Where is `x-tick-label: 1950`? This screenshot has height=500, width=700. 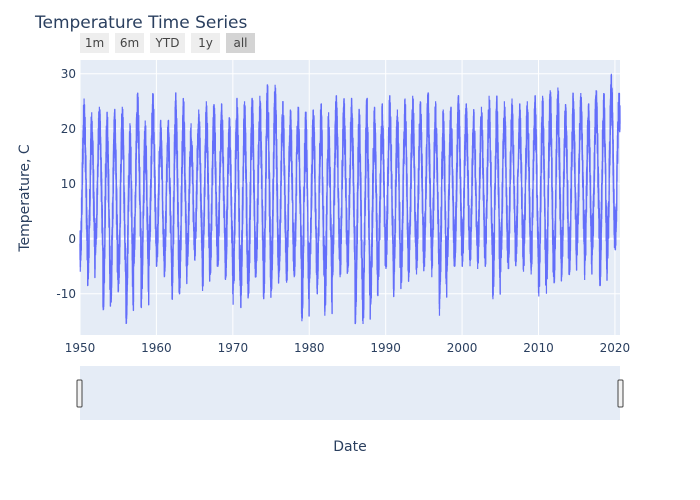
x-tick-label: 1950 is located at coordinates (80, 348).